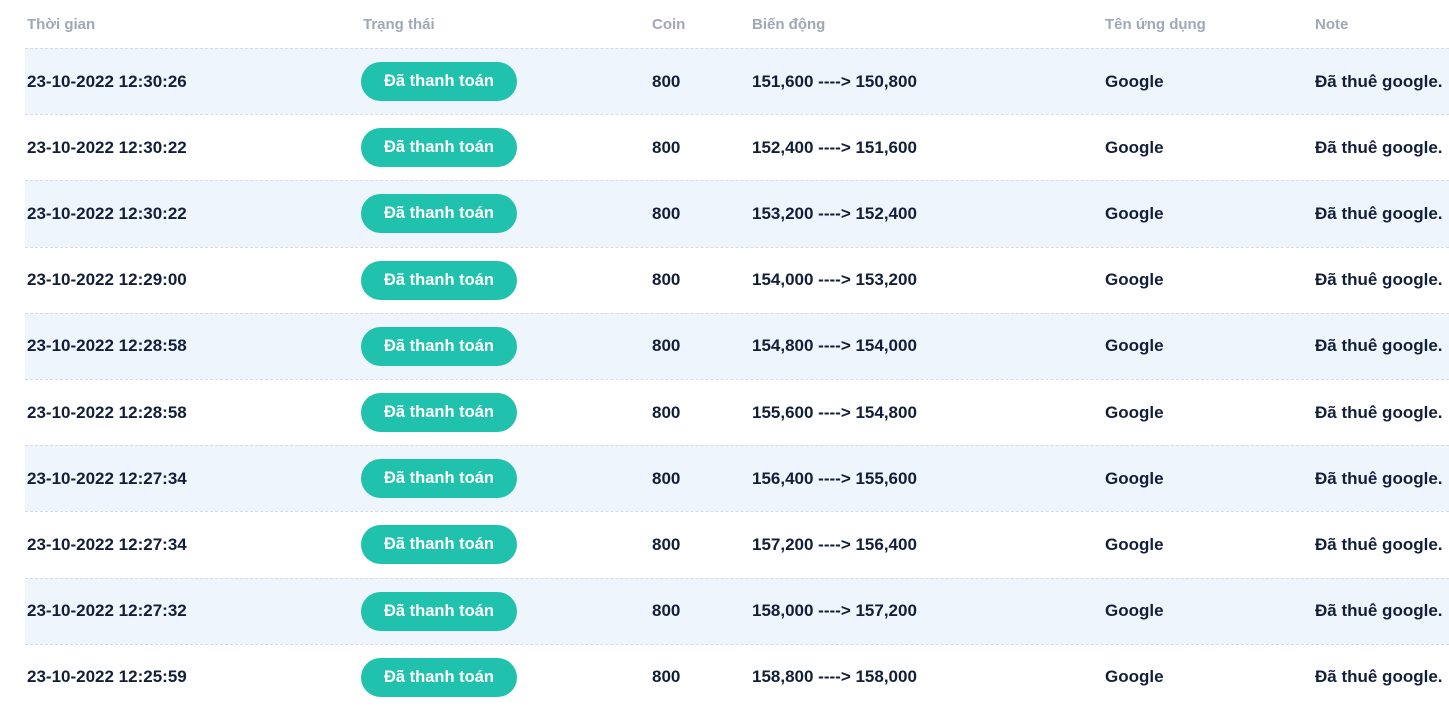  I want to click on cell-change: 154,000 ----> 153,200, so click(834, 280).